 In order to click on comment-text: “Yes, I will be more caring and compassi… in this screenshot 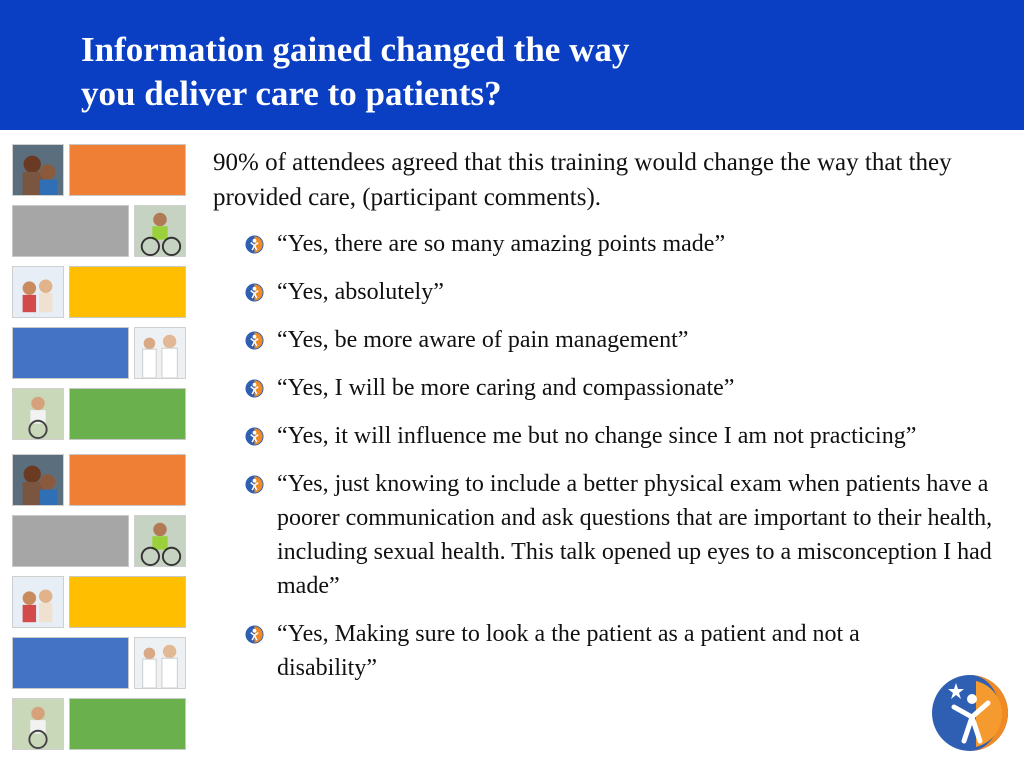, I will do `click(506, 388)`.